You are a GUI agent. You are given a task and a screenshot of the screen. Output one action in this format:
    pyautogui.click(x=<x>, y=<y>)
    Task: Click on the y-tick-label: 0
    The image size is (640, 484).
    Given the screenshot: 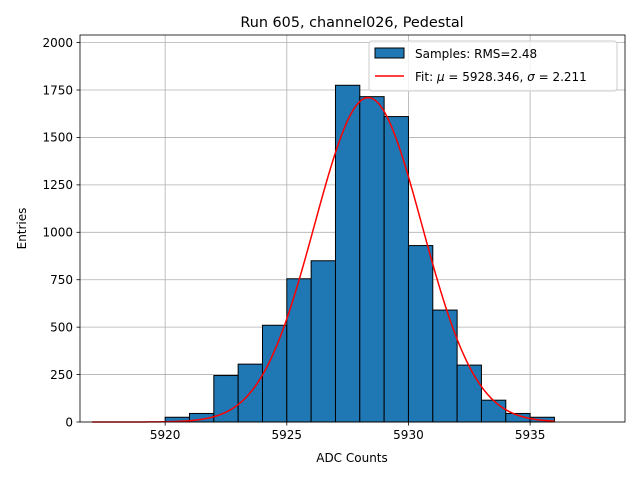 What is the action you would take?
    pyautogui.click(x=69, y=422)
    